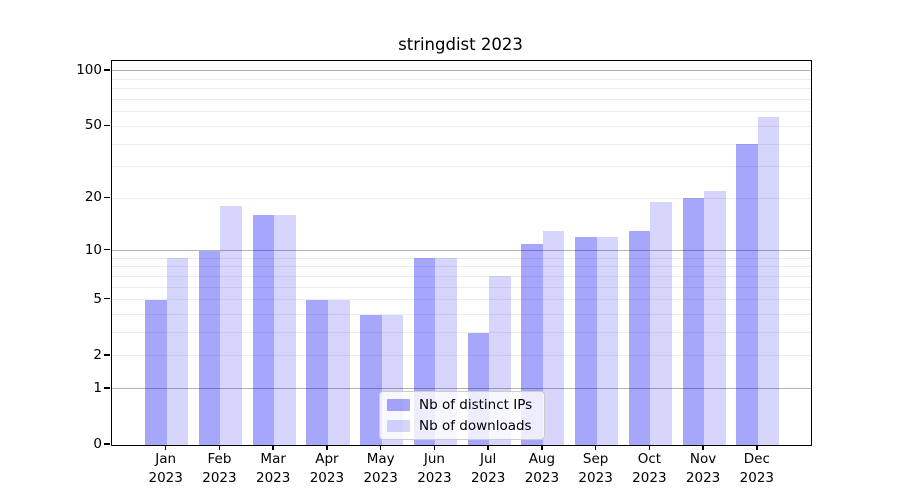 The height and width of the screenshot is (500, 900). I want to click on x-tick-month-aug: Aug, so click(542, 459).